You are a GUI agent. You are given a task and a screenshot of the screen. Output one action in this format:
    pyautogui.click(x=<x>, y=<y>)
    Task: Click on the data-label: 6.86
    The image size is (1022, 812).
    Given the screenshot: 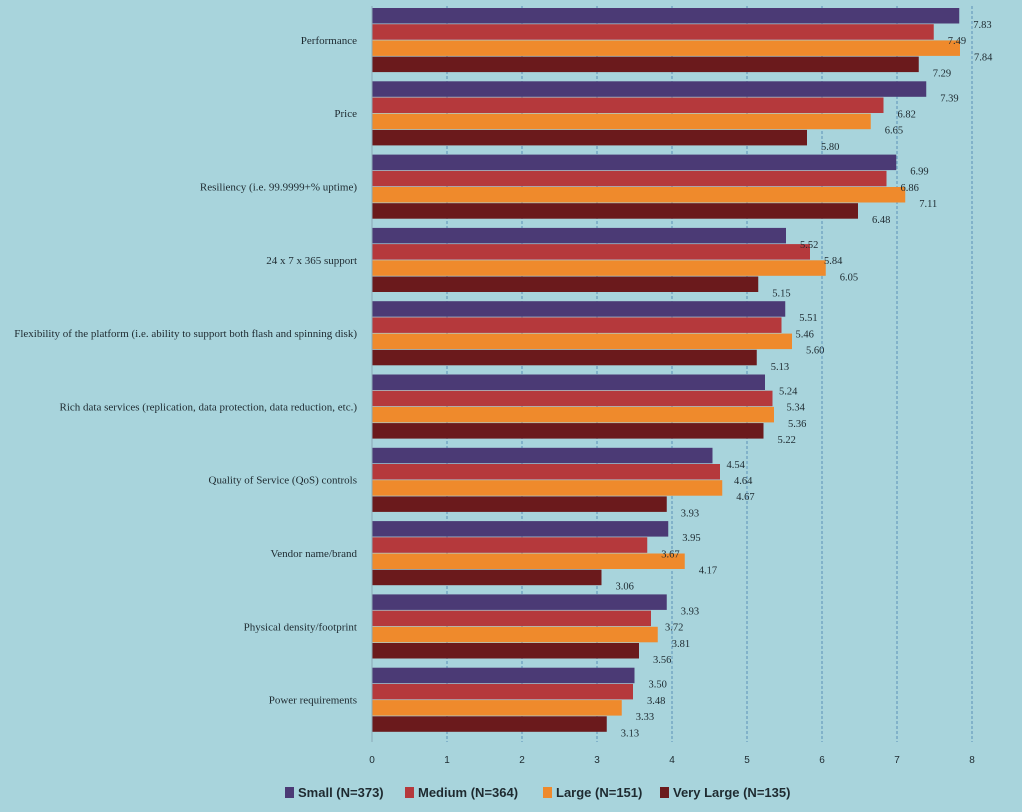 What is the action you would take?
    pyautogui.click(x=910, y=188)
    